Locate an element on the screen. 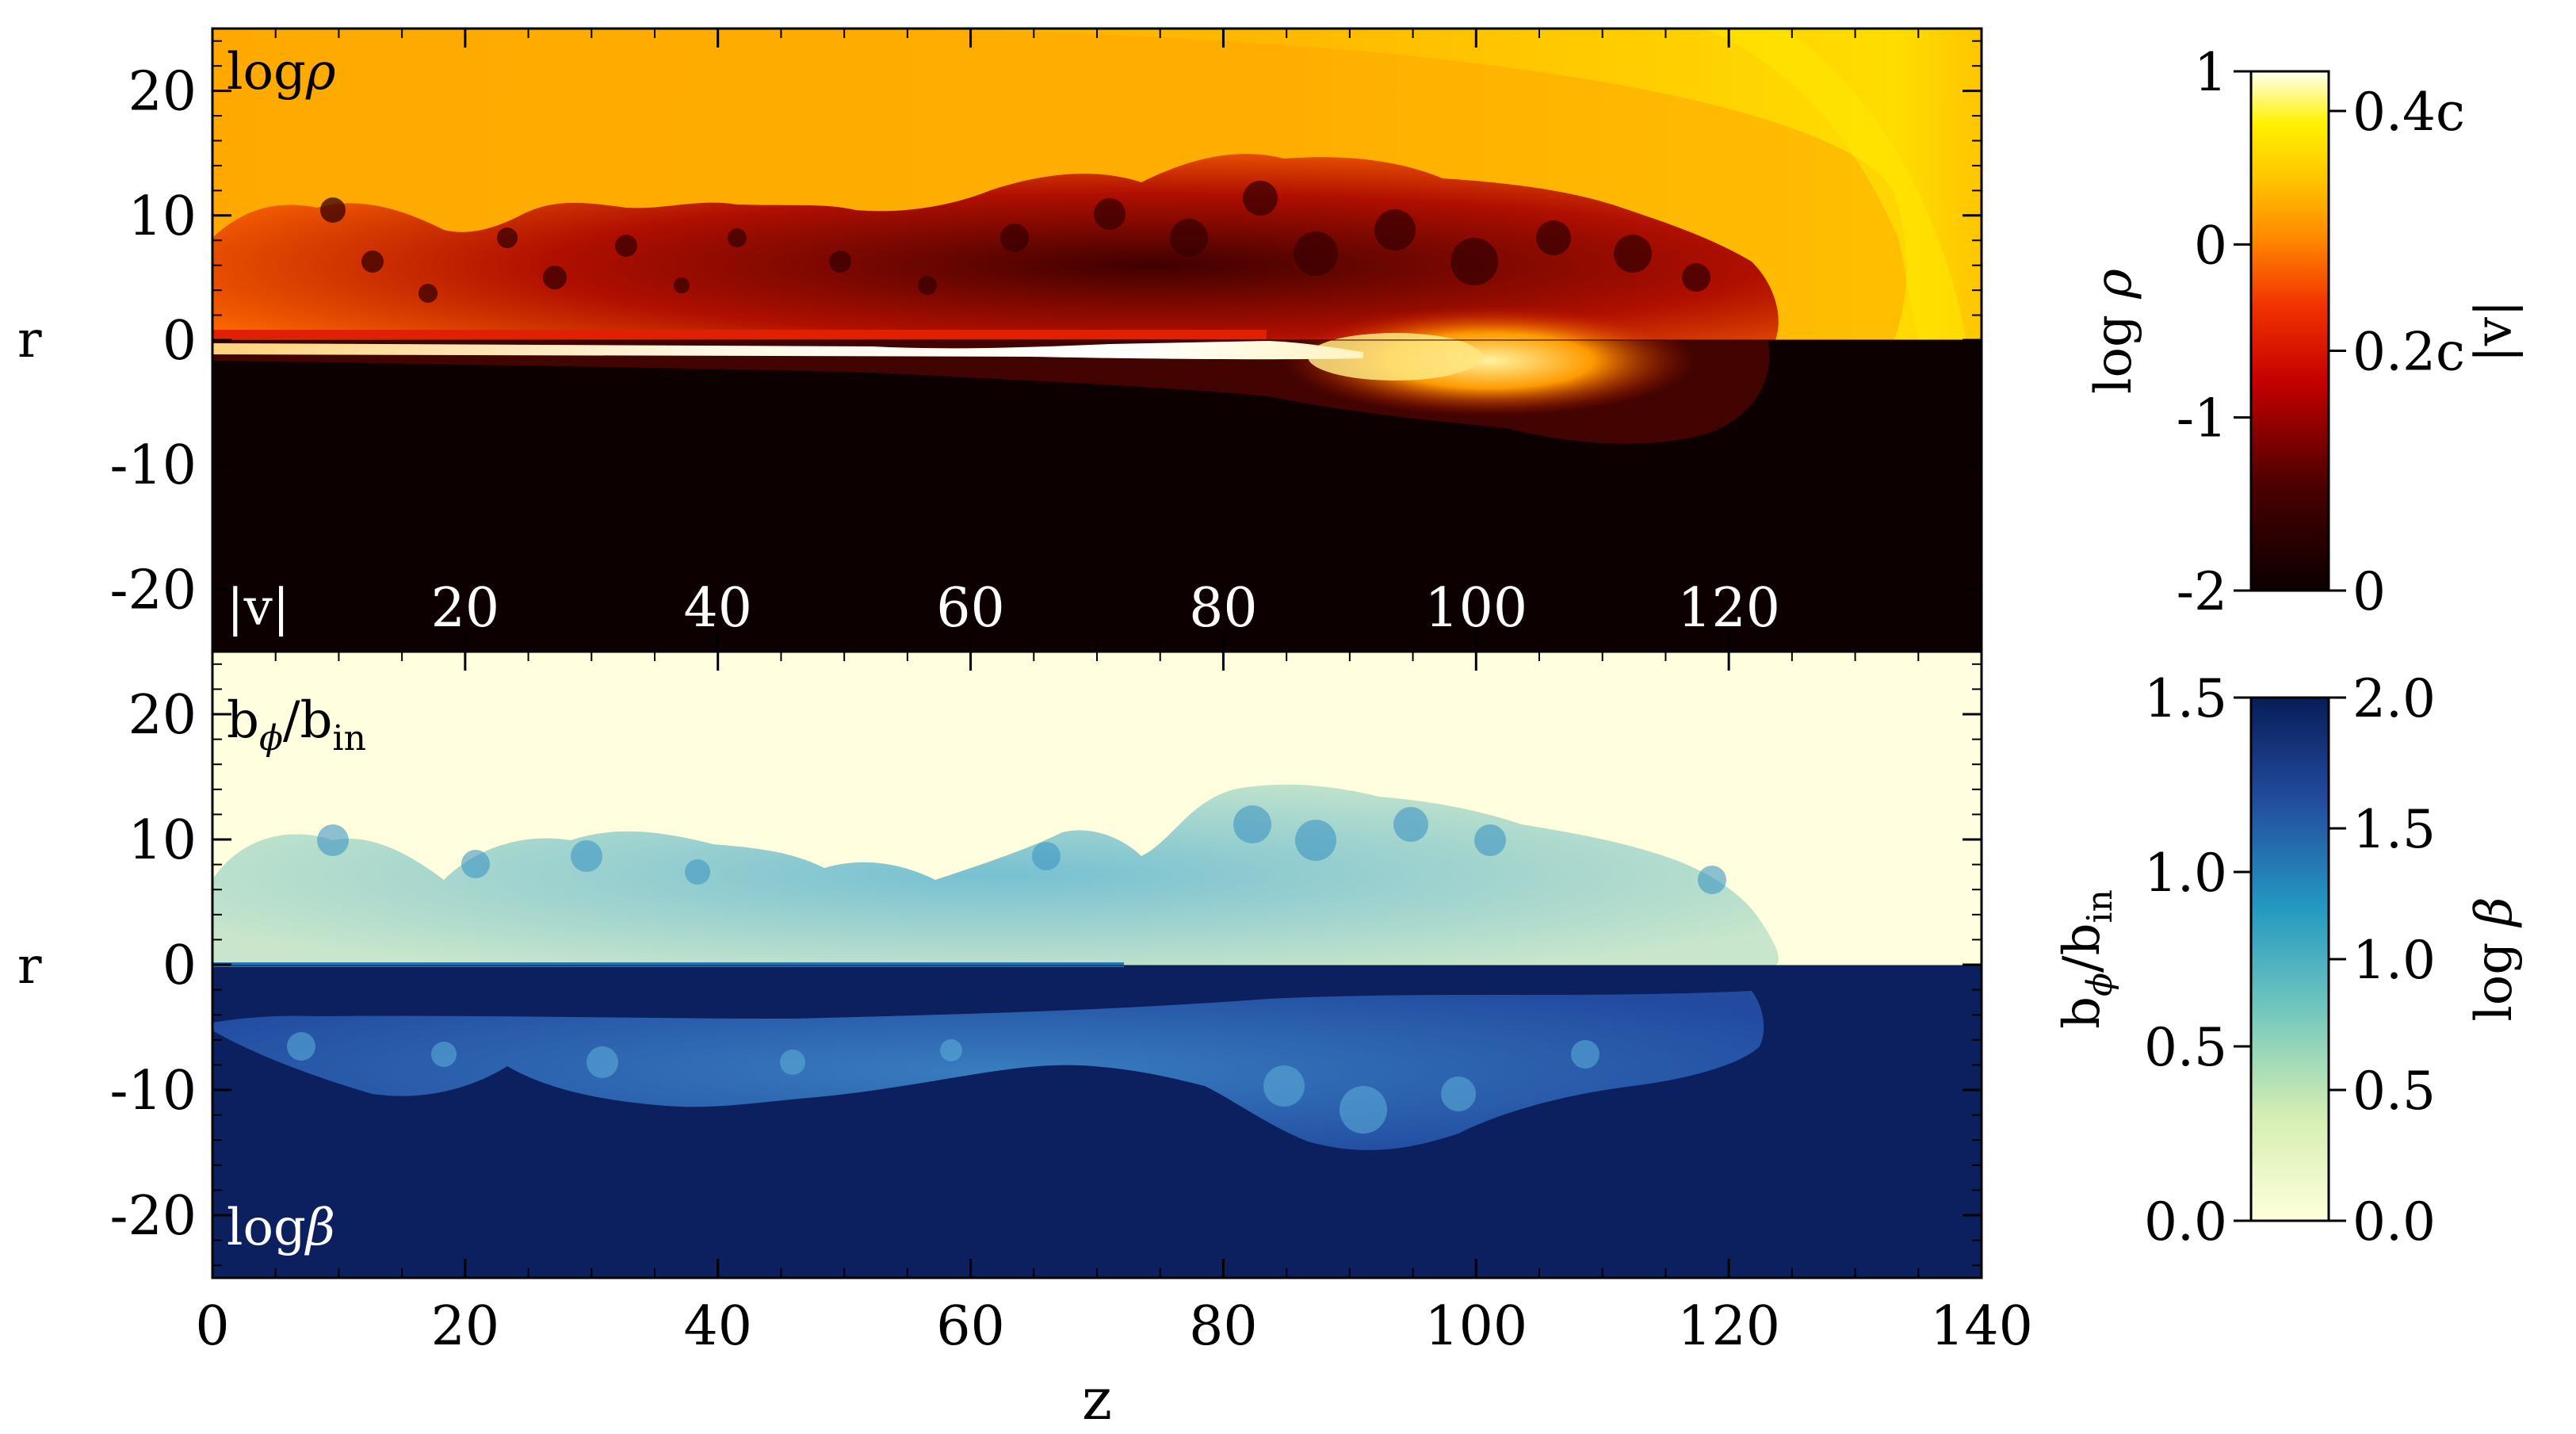  bphi-structure is located at coordinates (995, 875).